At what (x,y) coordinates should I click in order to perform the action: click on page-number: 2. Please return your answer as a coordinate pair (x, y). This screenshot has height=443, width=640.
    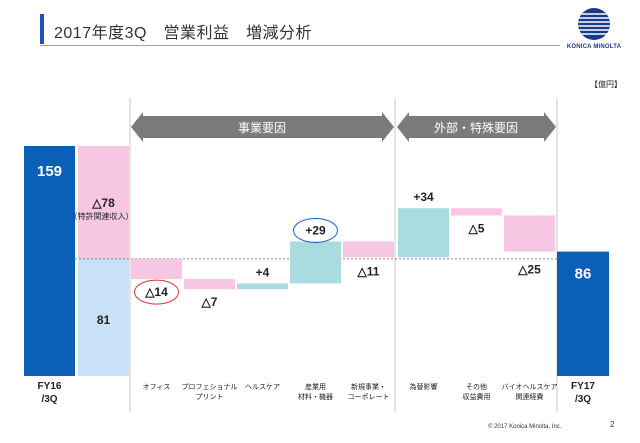
    Looking at the image, I should click on (612, 424).